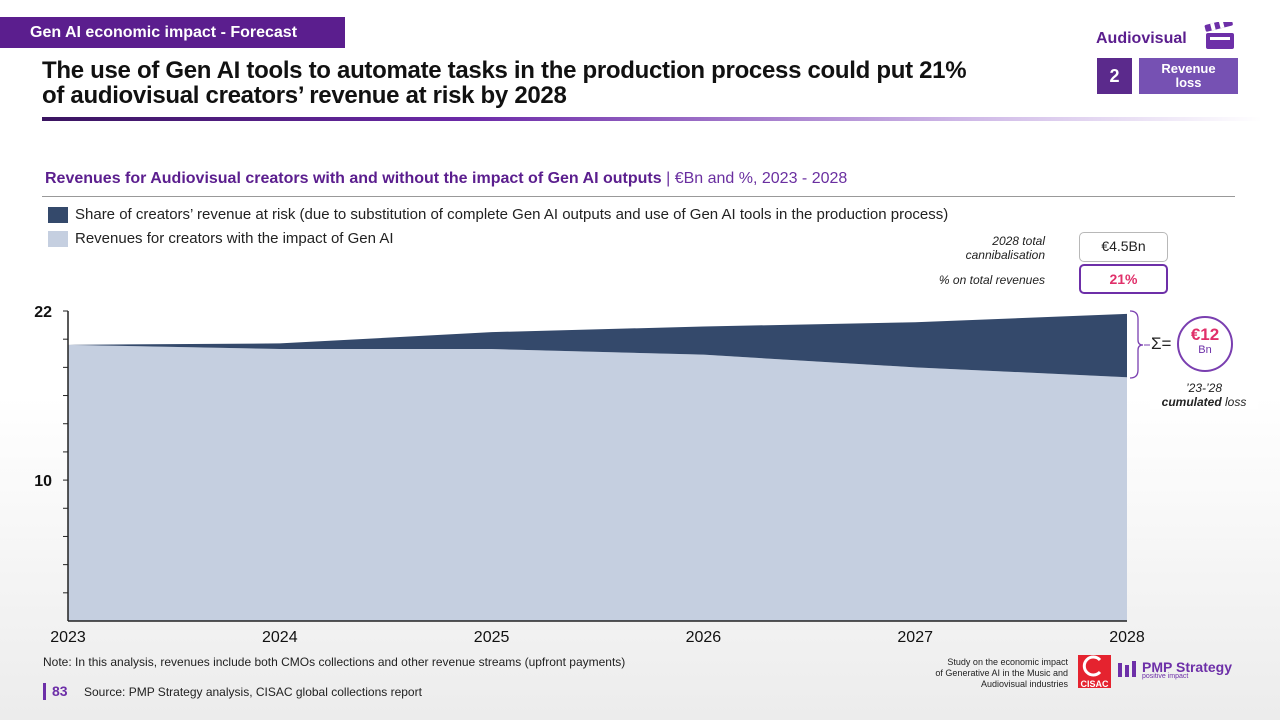 Image resolution: width=1280 pixels, height=720 pixels. What do you see at coordinates (1187, 667) in the screenshot?
I see `pmp-wordmark: PMP Strategy` at bounding box center [1187, 667].